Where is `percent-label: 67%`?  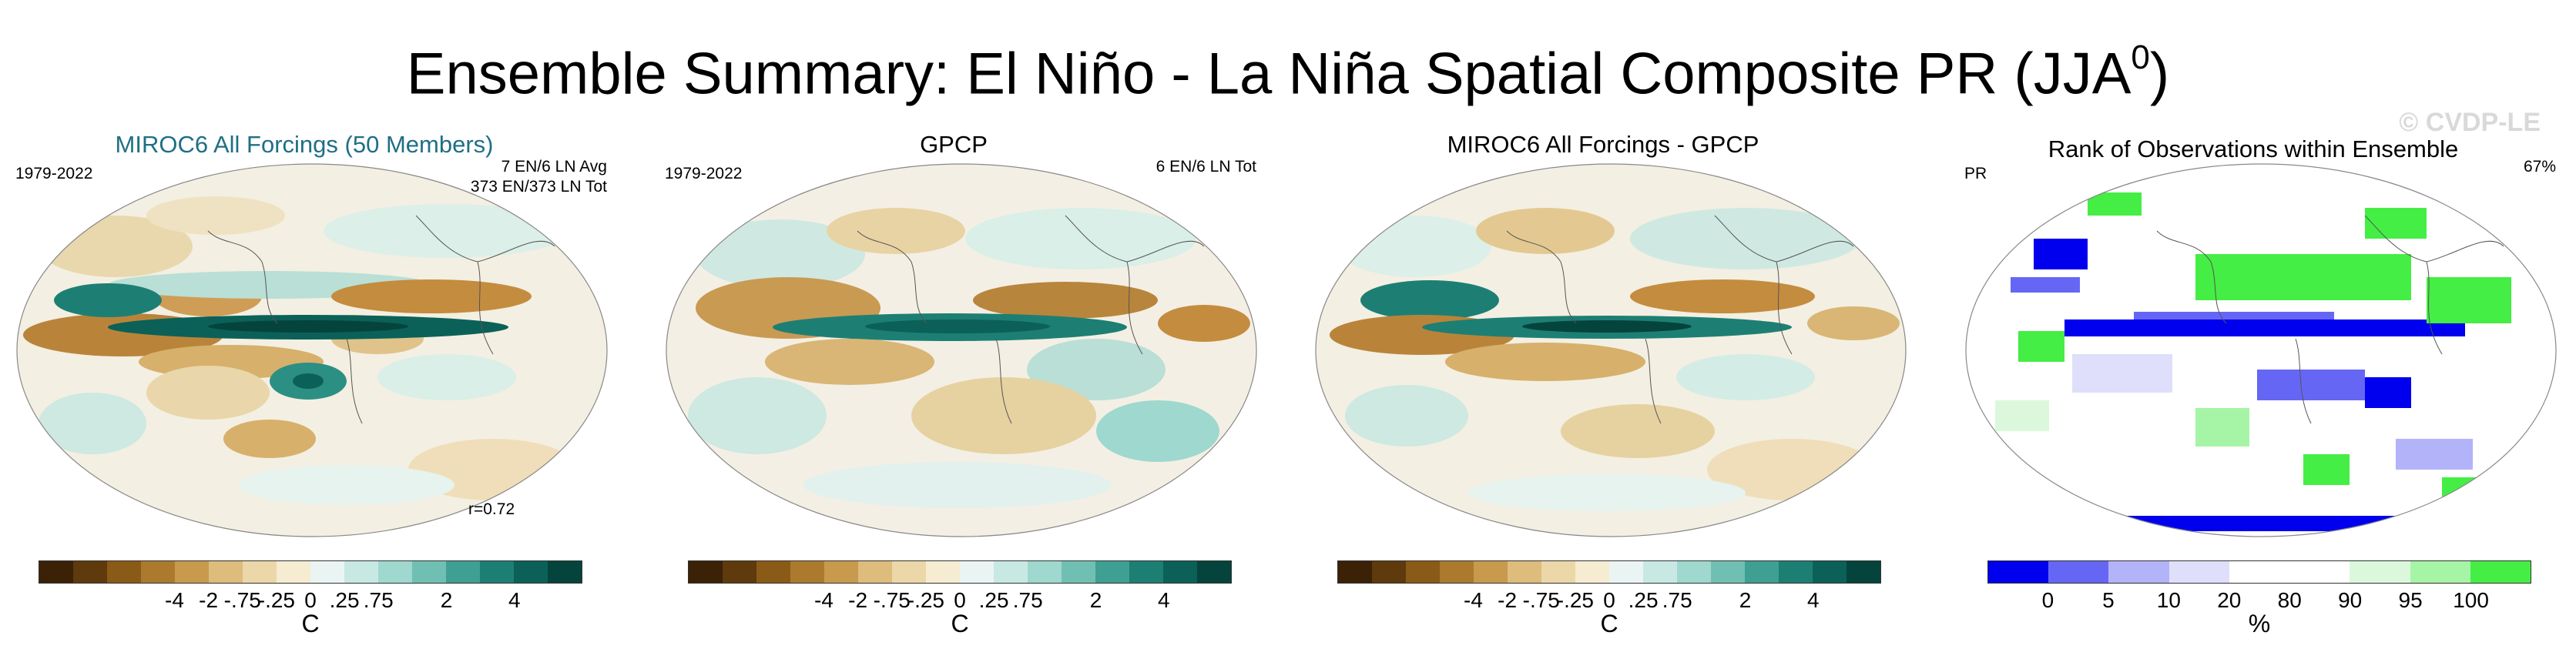 percent-label: 67% is located at coordinates (2540, 167).